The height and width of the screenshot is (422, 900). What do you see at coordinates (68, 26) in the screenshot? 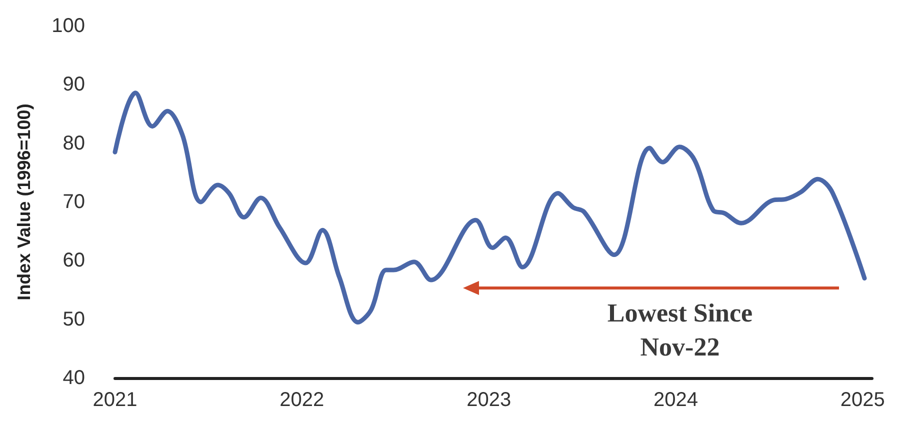
I see `y-tick-label: 100` at bounding box center [68, 26].